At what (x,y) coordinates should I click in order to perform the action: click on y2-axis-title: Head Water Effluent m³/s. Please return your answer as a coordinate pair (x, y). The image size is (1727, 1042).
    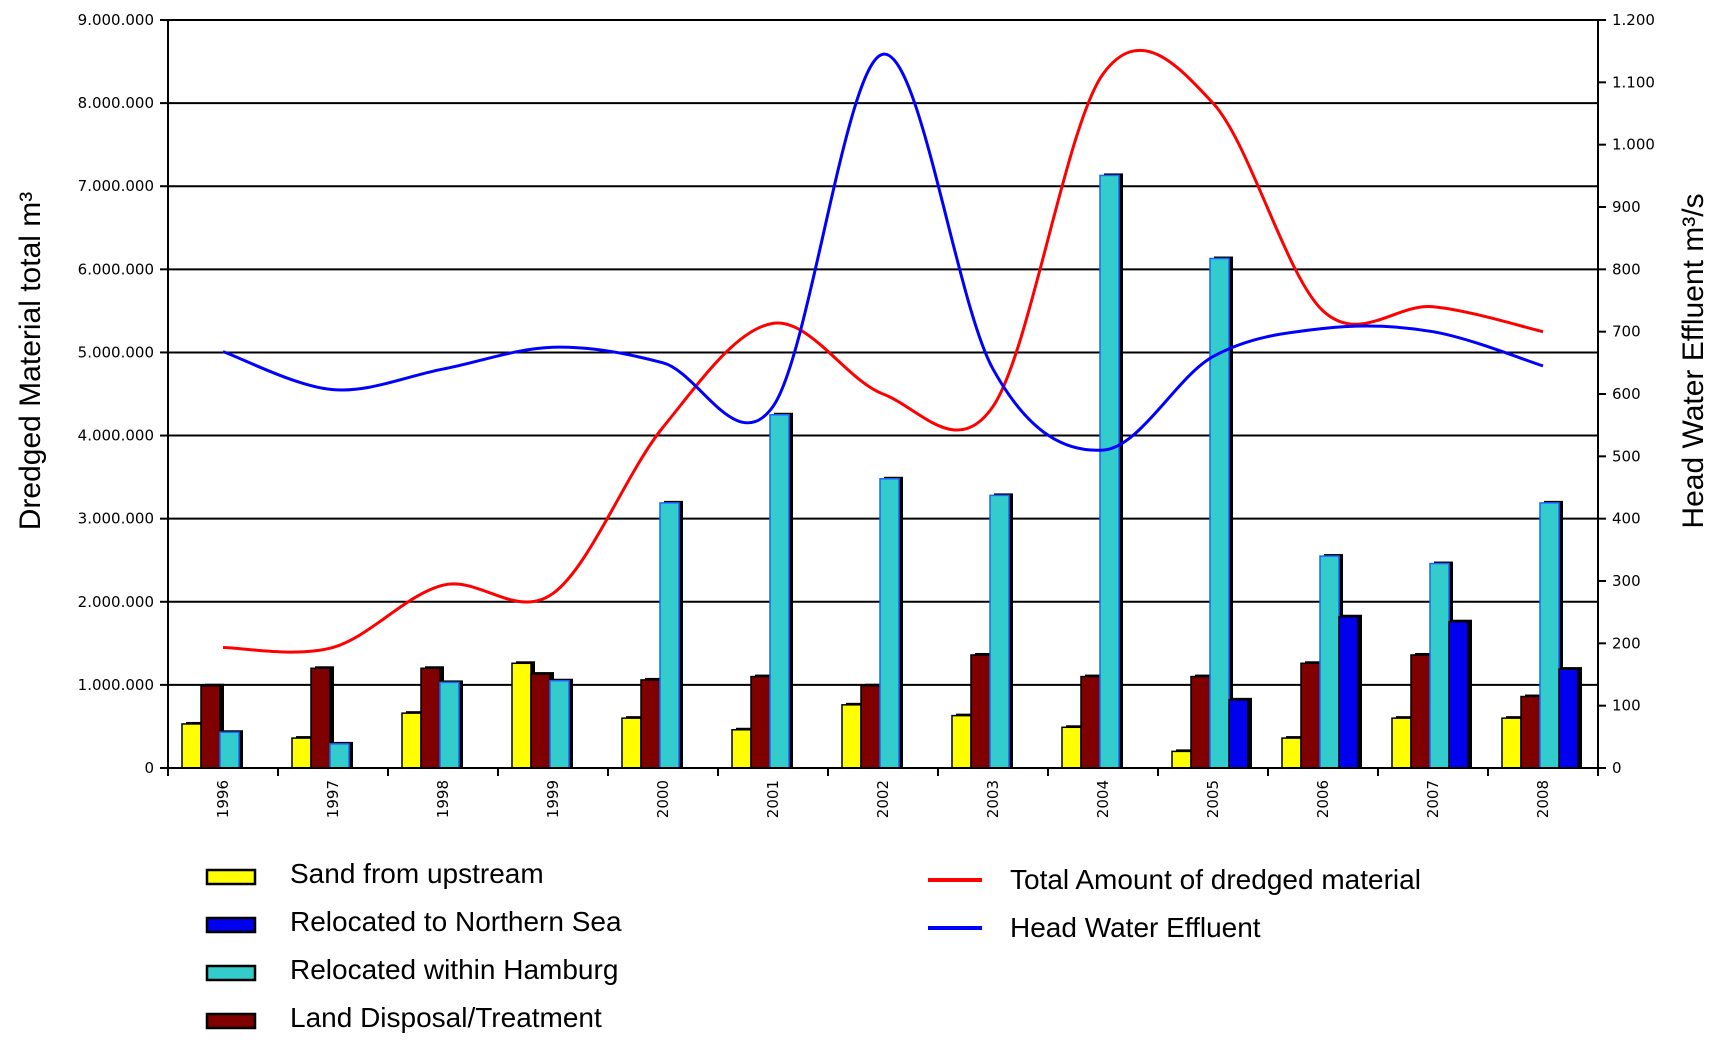
    Looking at the image, I should click on (1693, 360).